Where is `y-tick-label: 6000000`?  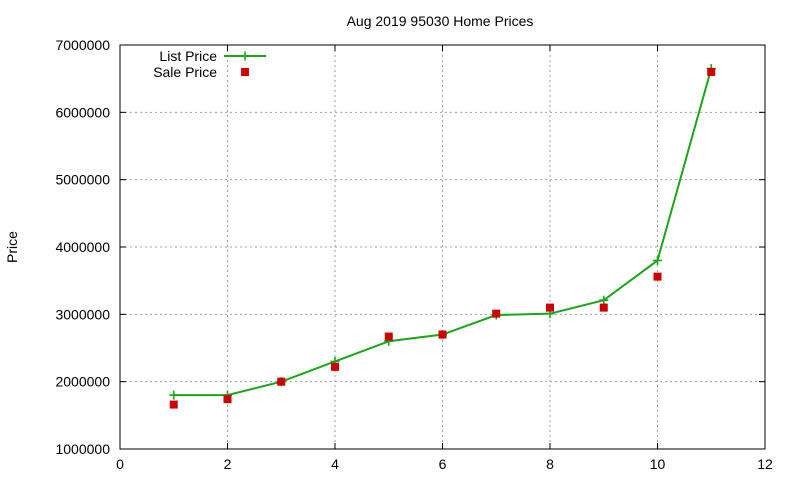 y-tick-label: 6000000 is located at coordinates (82, 112).